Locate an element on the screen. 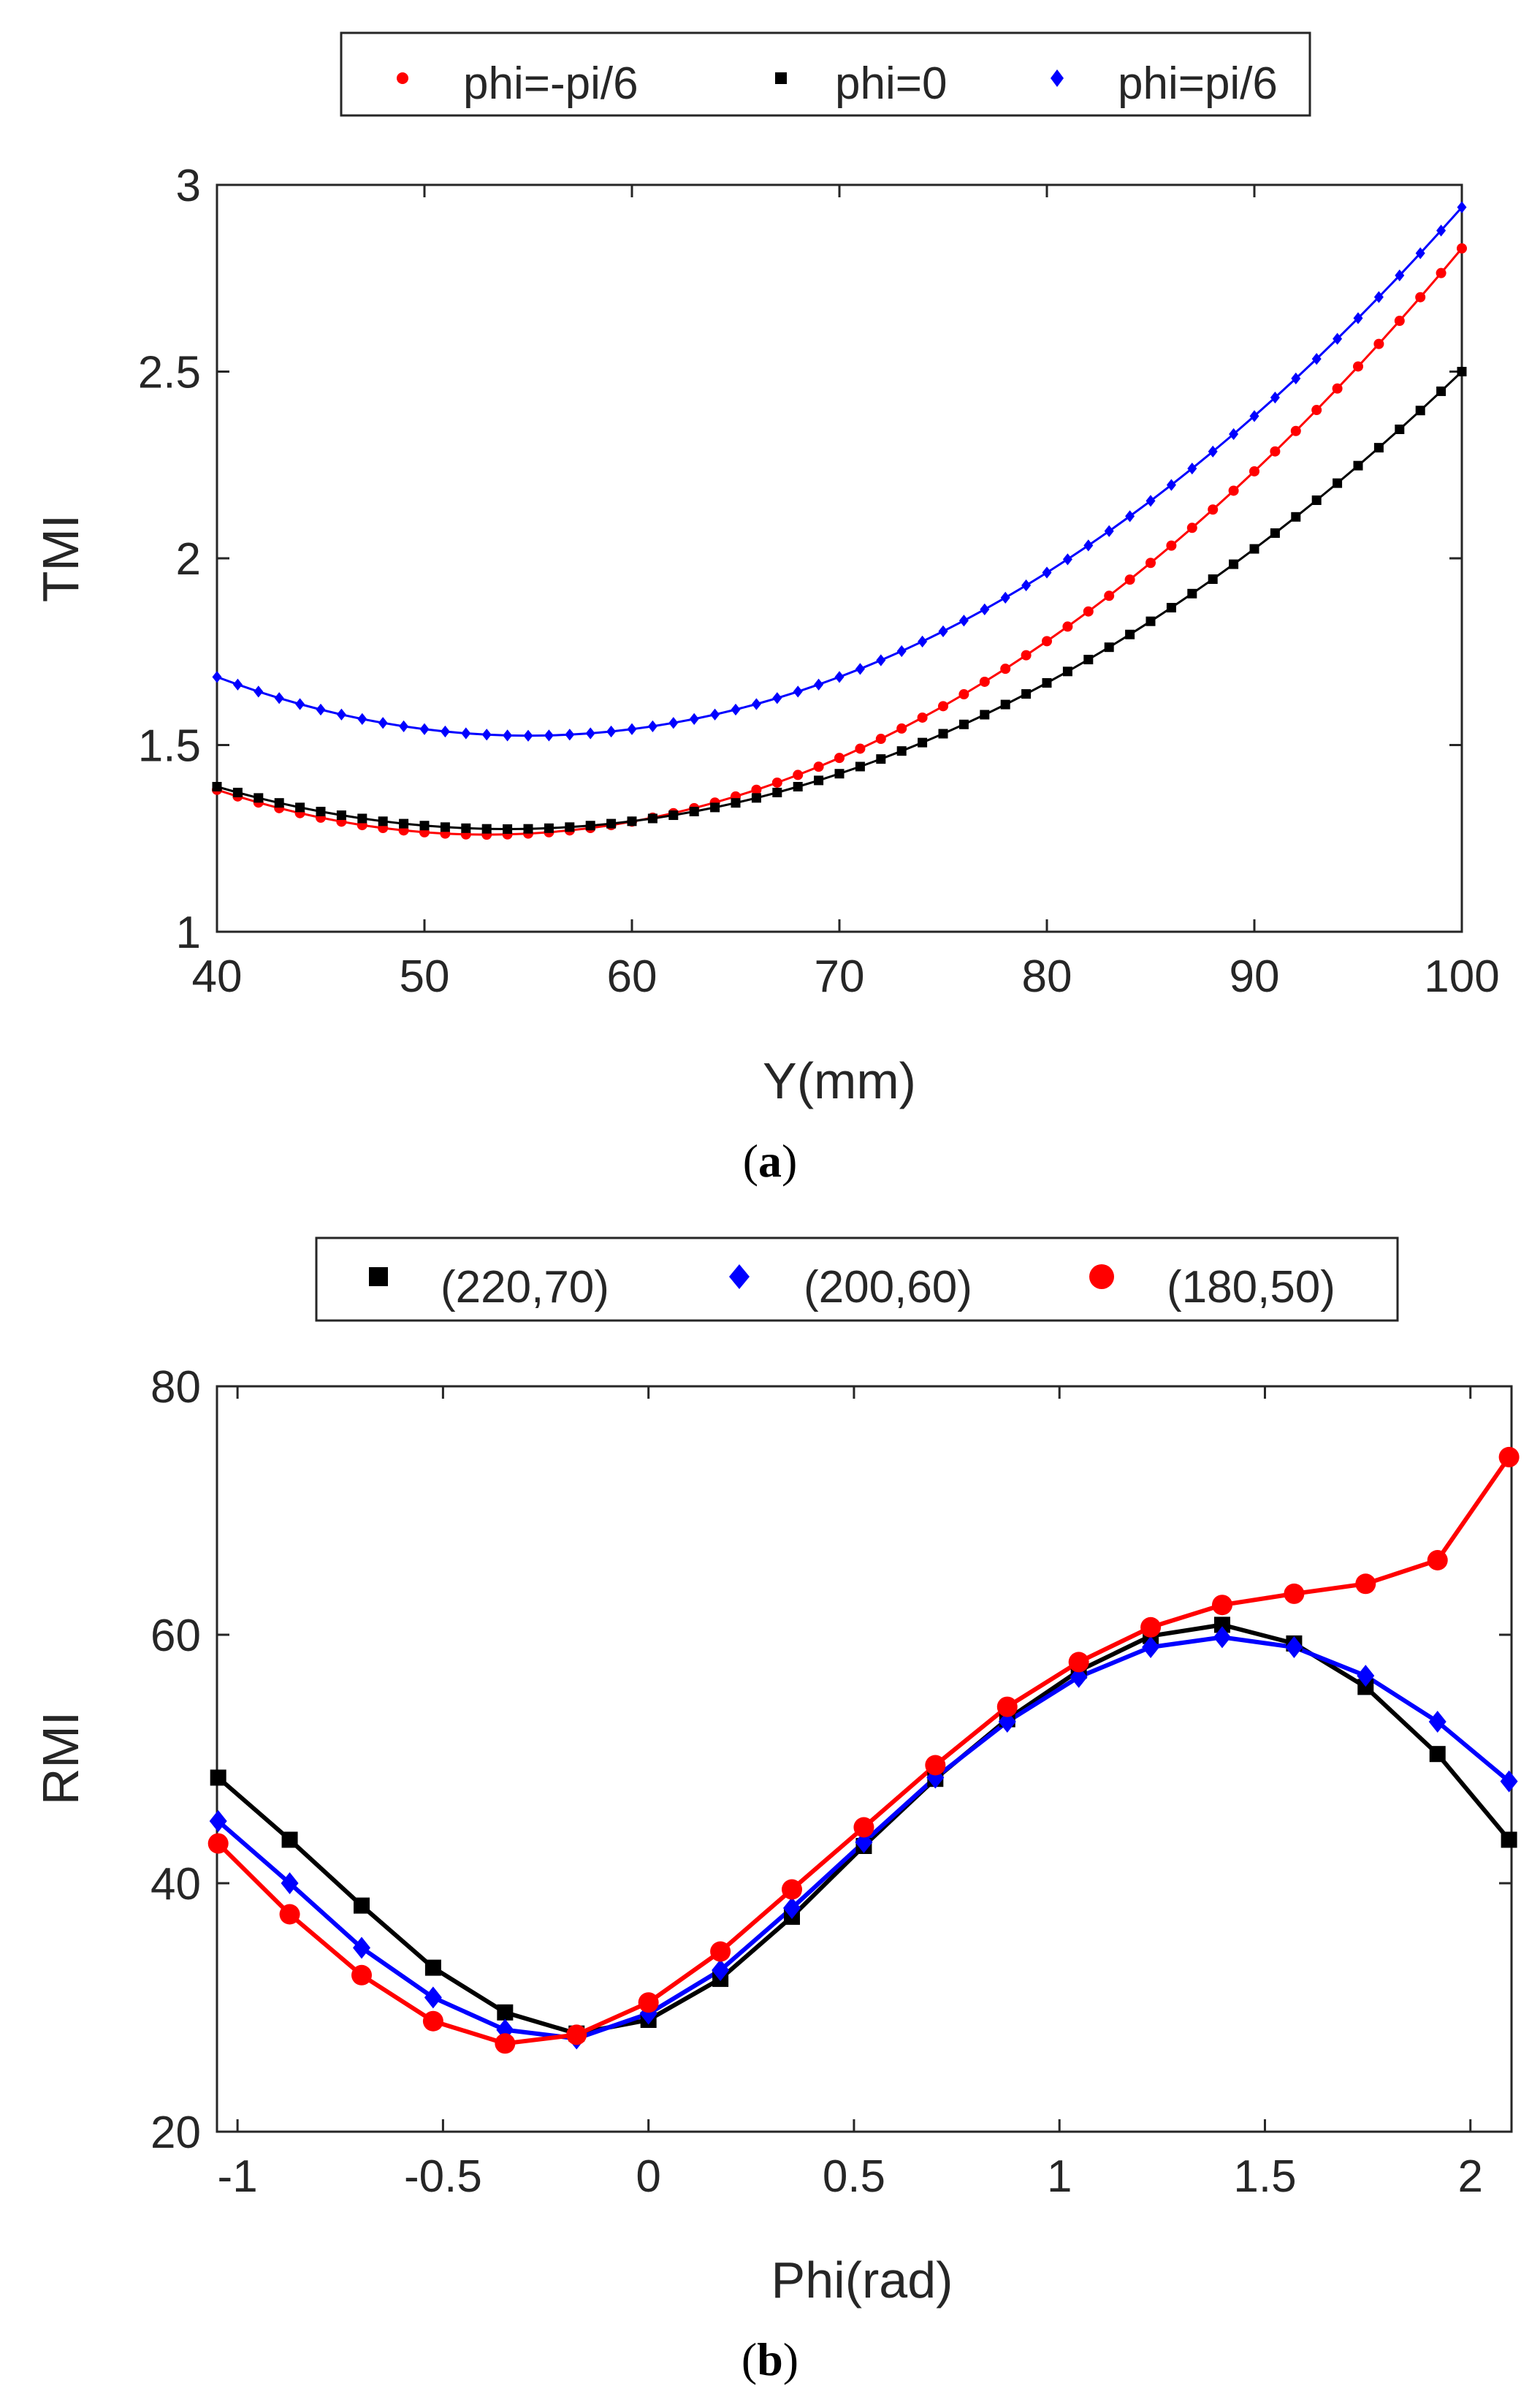 The height and width of the screenshot is (2405, 1540). y-tick-label-a-3: 2.5 is located at coordinates (169, 373).